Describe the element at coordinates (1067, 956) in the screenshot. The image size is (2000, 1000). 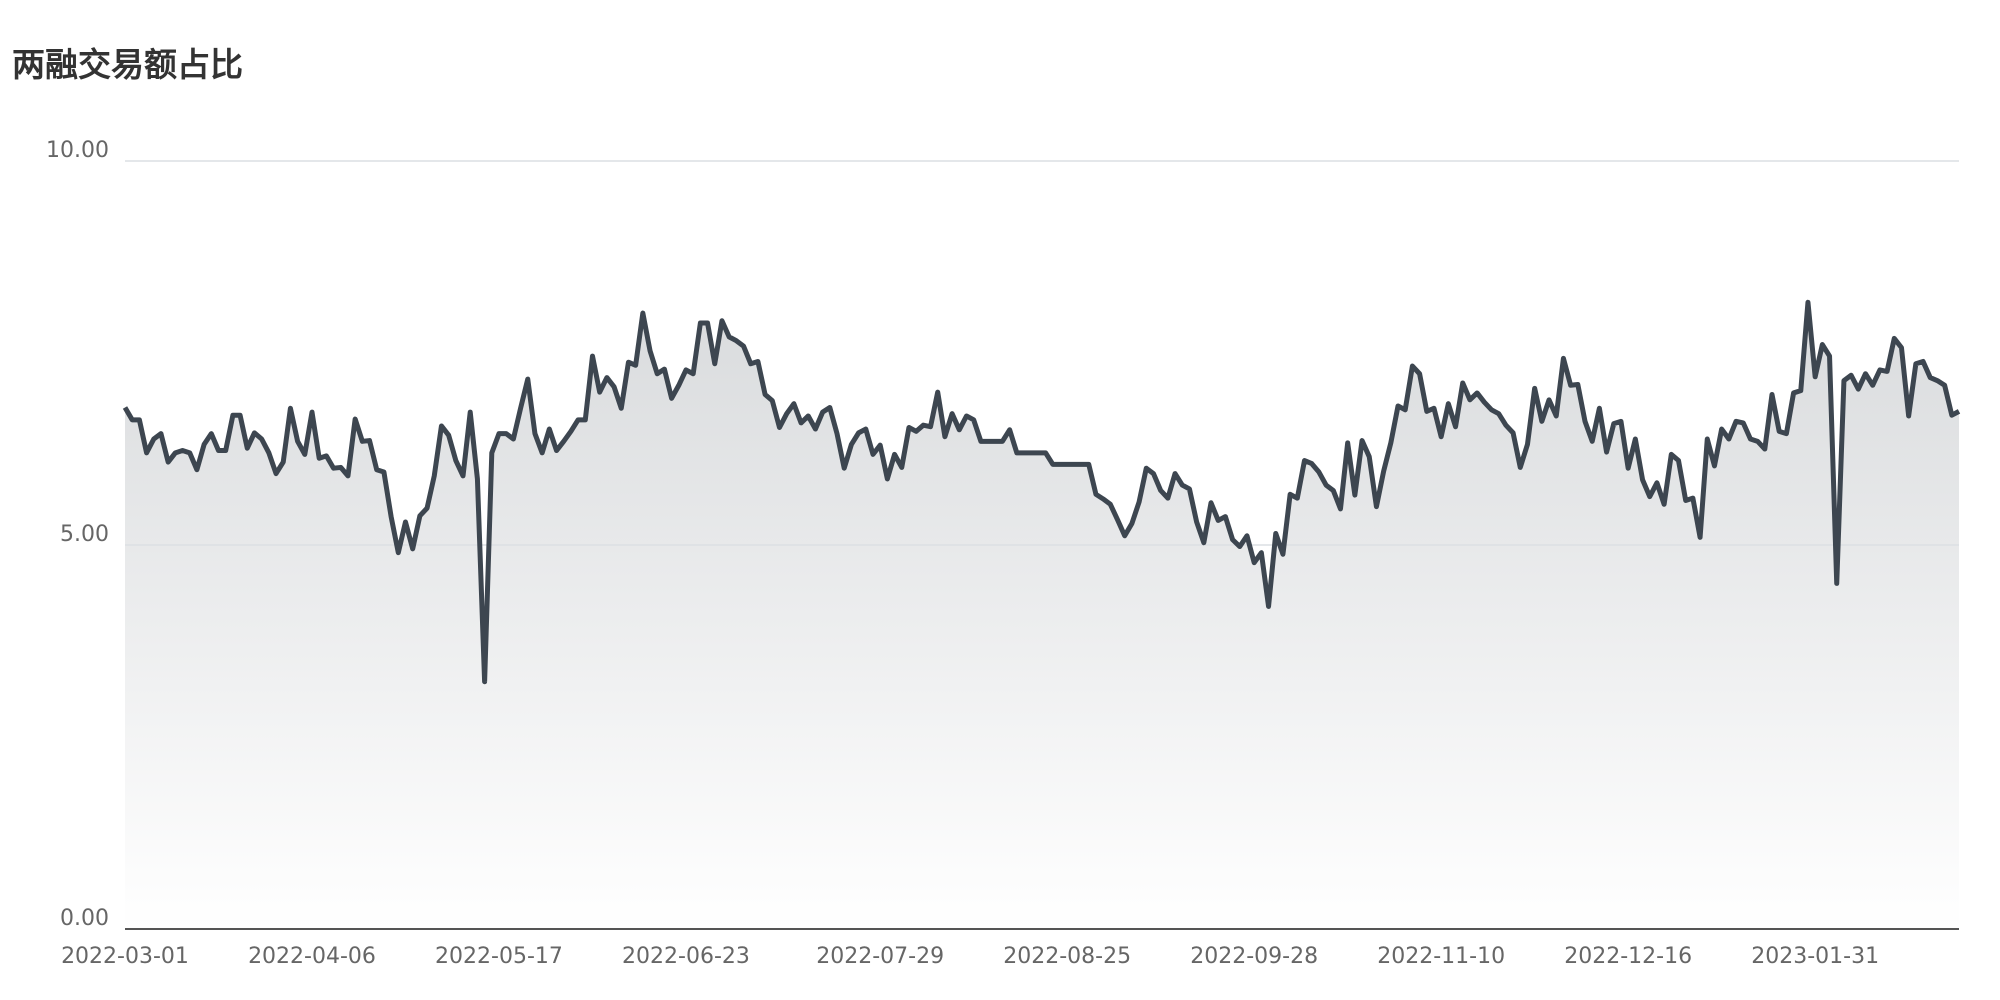
I see `x-tick-label: 2022-08-25` at that location.